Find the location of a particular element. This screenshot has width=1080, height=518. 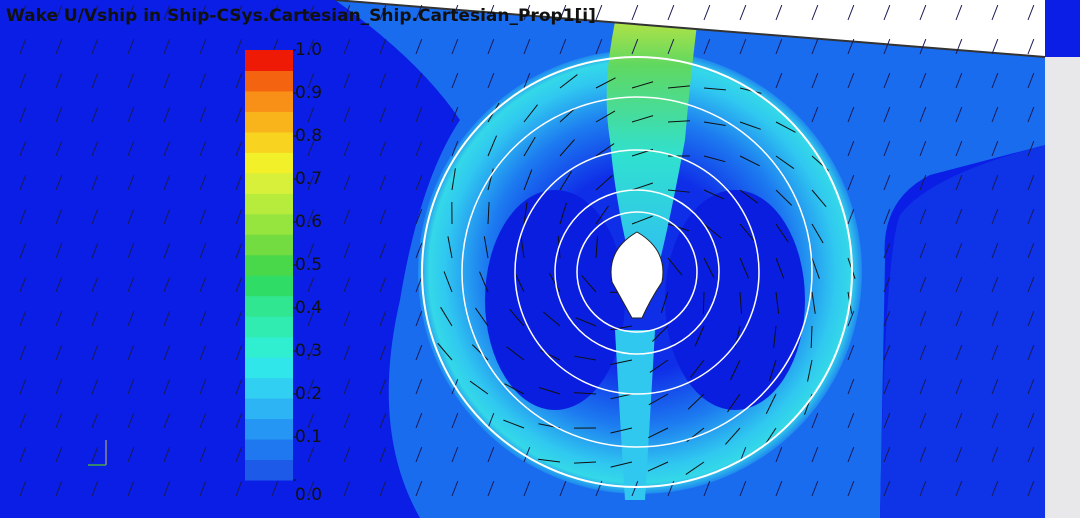

low-wake-lobe is located at coordinates (555, 300).